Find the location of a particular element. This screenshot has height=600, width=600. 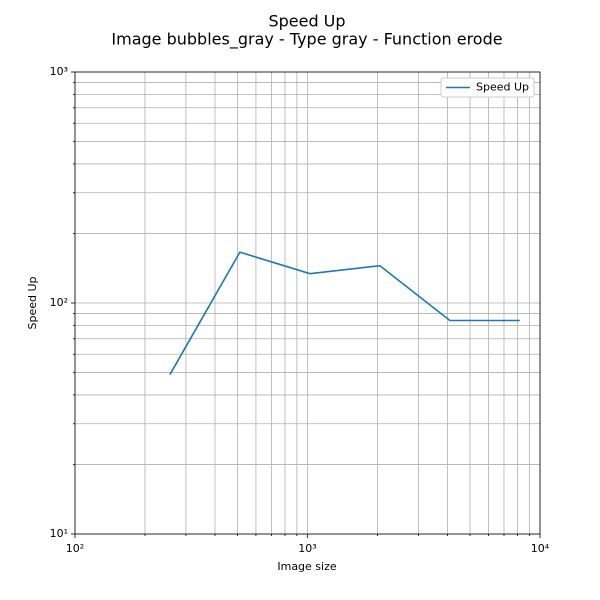

y-axis-label: Speed Up is located at coordinates (32, 302).